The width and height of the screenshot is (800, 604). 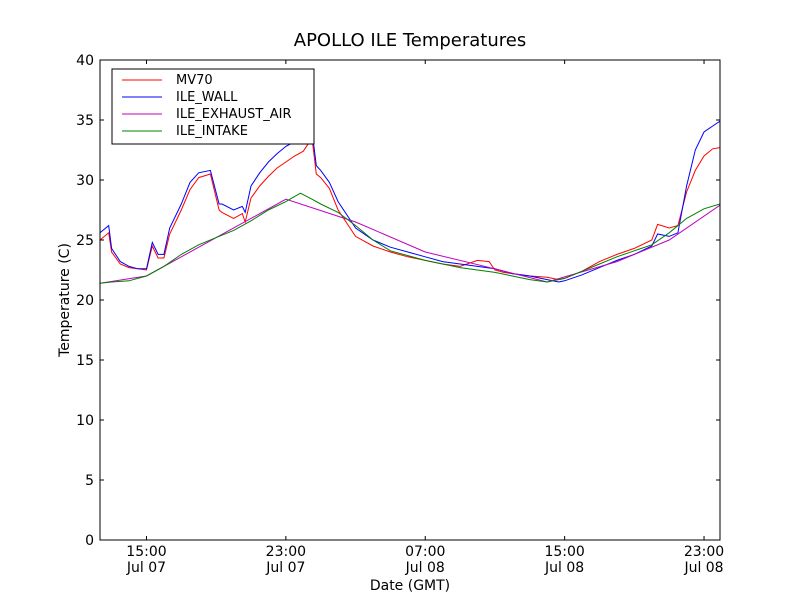 What do you see at coordinates (194, 80) in the screenshot?
I see `legend-label-mv70: MV70` at bounding box center [194, 80].